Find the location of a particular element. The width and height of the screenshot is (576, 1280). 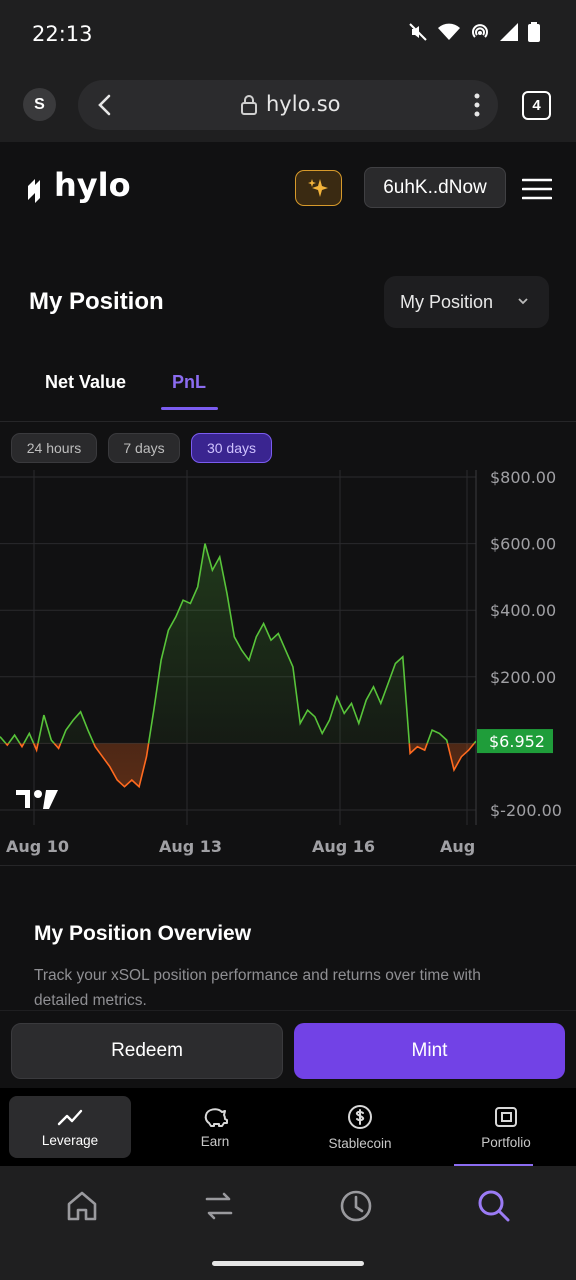

address-bar: hylo.so is located at coordinates (288, 105).